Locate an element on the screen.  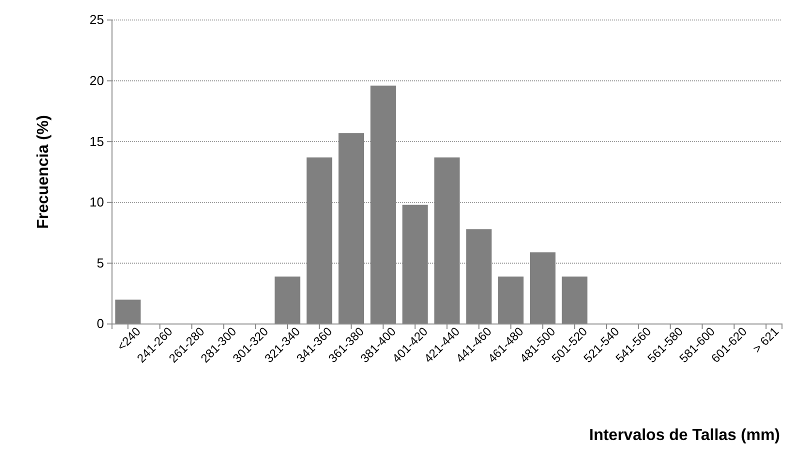
x-axis-title: Intervalos de Tallas (mm) is located at coordinates (684, 435).